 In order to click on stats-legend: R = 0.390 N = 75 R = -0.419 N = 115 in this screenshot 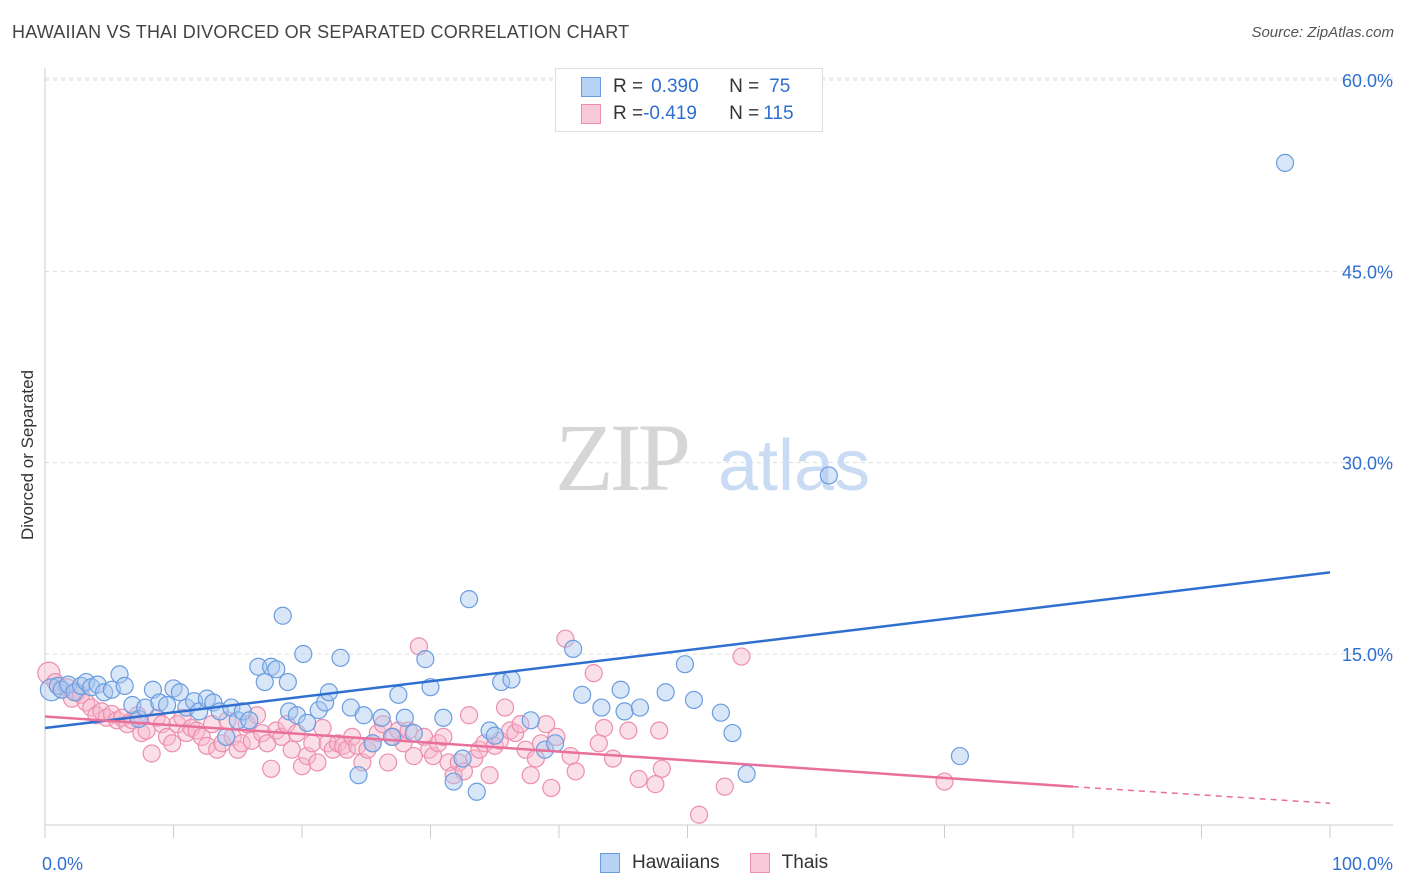, I will do `click(689, 100)`.